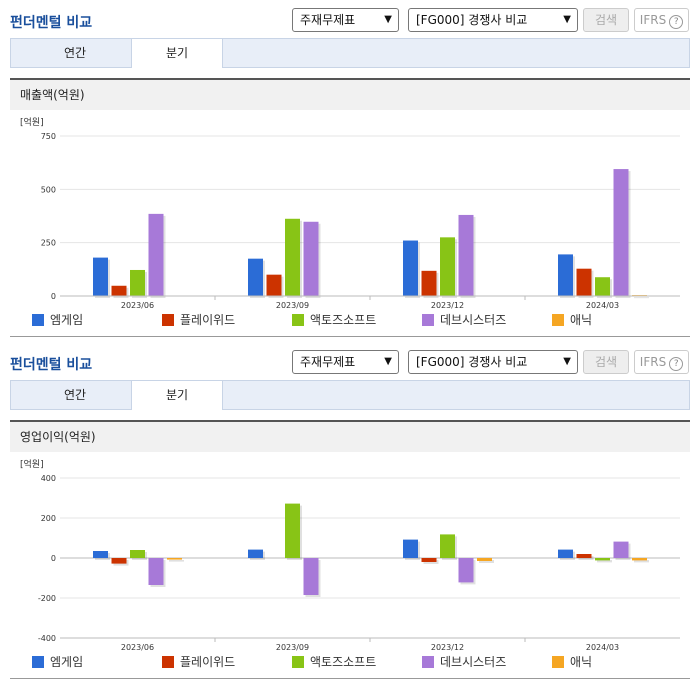 Image resolution: width=696 pixels, height=684 pixels. I want to click on section-header: 펀더멘털 비교 주재무제표 ▼ [FG000] 경쟁사 비교 ▼ 검색 IFRS?, so click(348, 363).